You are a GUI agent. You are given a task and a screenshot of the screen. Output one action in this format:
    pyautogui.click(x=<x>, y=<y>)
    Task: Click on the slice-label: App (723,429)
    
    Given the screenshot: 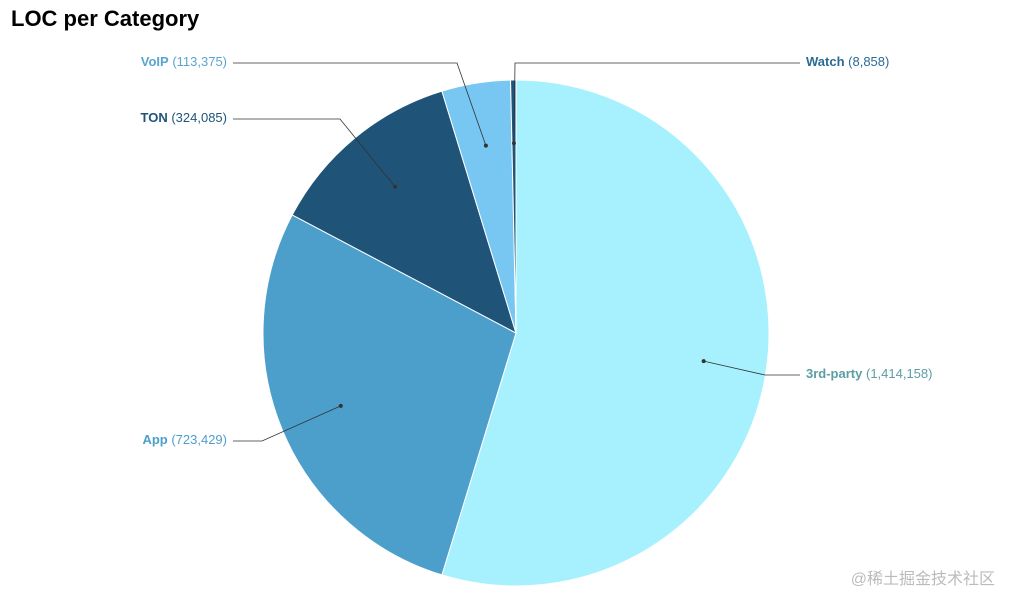 What is the action you would take?
    pyautogui.click(x=184, y=439)
    